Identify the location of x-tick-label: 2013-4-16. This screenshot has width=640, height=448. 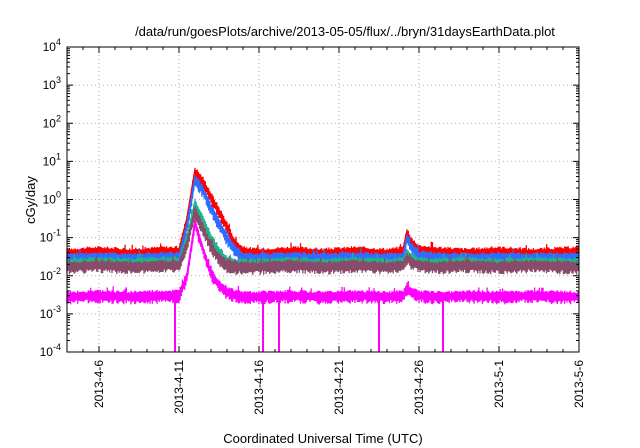
(259, 387).